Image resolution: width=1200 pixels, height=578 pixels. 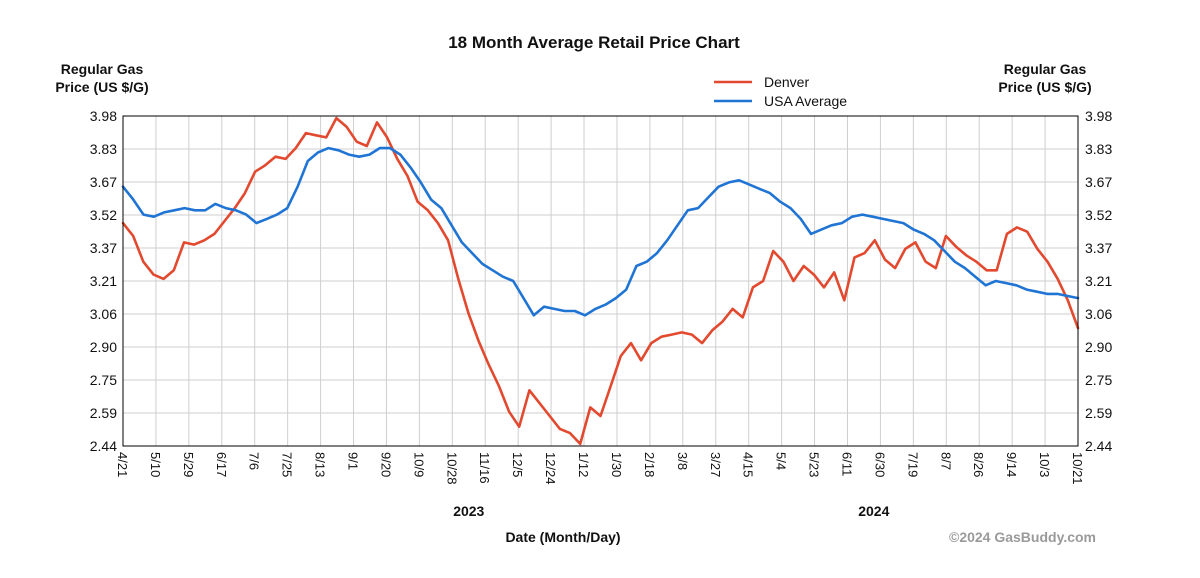 I want to click on legend-label-denver: Denver, so click(x=786, y=82).